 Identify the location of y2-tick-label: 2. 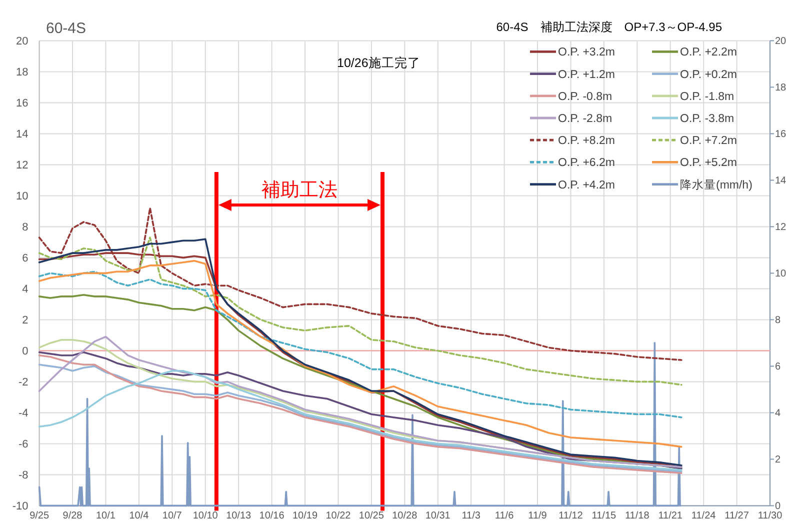
(778, 460).